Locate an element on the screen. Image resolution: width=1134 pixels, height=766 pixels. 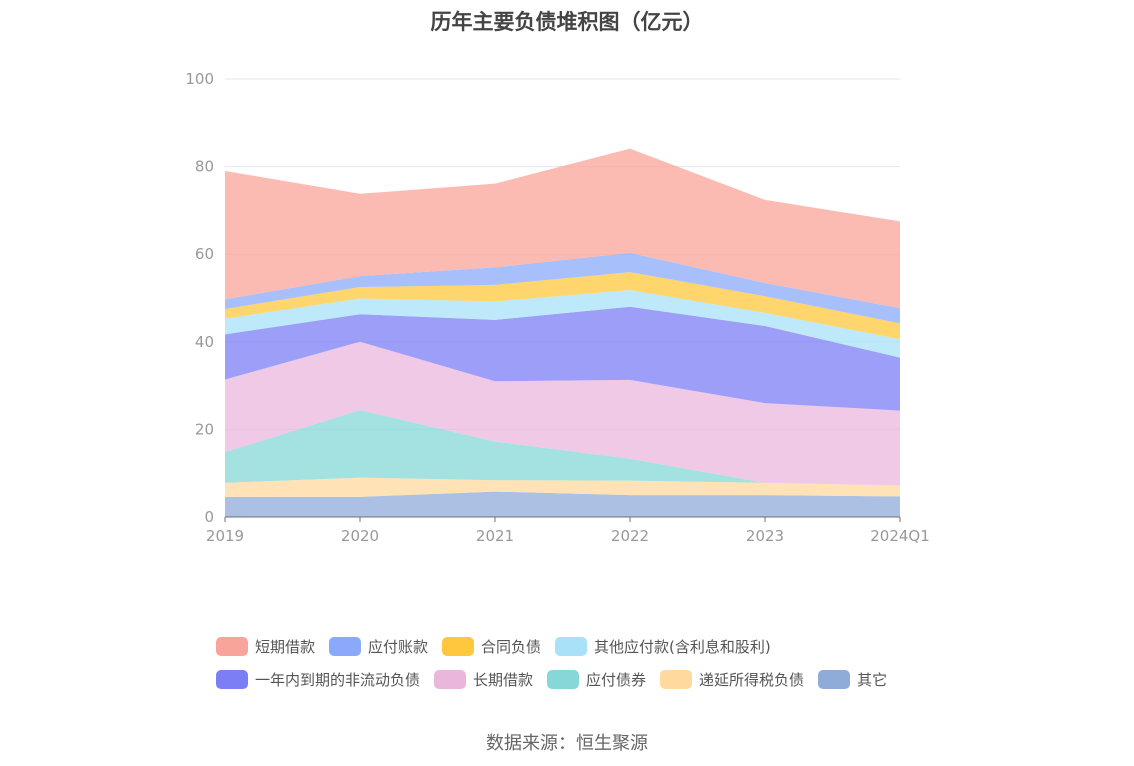
legend-item-short-term-loans: 短期借款 is located at coordinates (265, 646).